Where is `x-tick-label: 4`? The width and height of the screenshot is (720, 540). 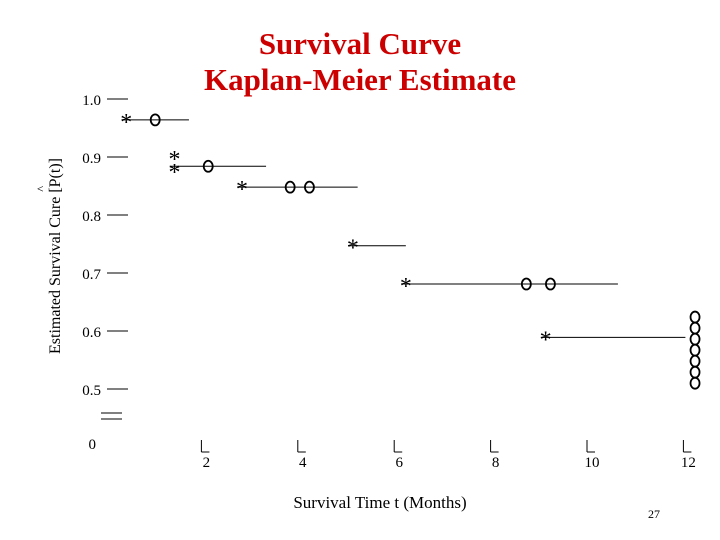 x-tick-label: 4 is located at coordinates (303, 463).